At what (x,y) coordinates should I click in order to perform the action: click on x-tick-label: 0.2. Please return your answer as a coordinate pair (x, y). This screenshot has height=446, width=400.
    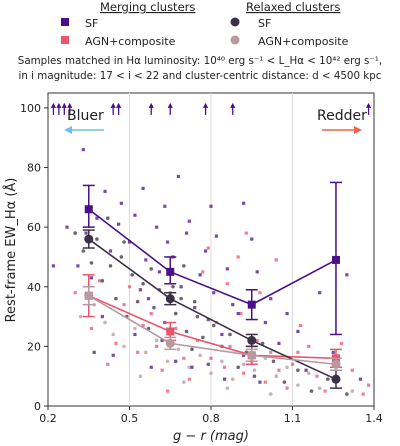
    Looking at the image, I should click on (48, 418).